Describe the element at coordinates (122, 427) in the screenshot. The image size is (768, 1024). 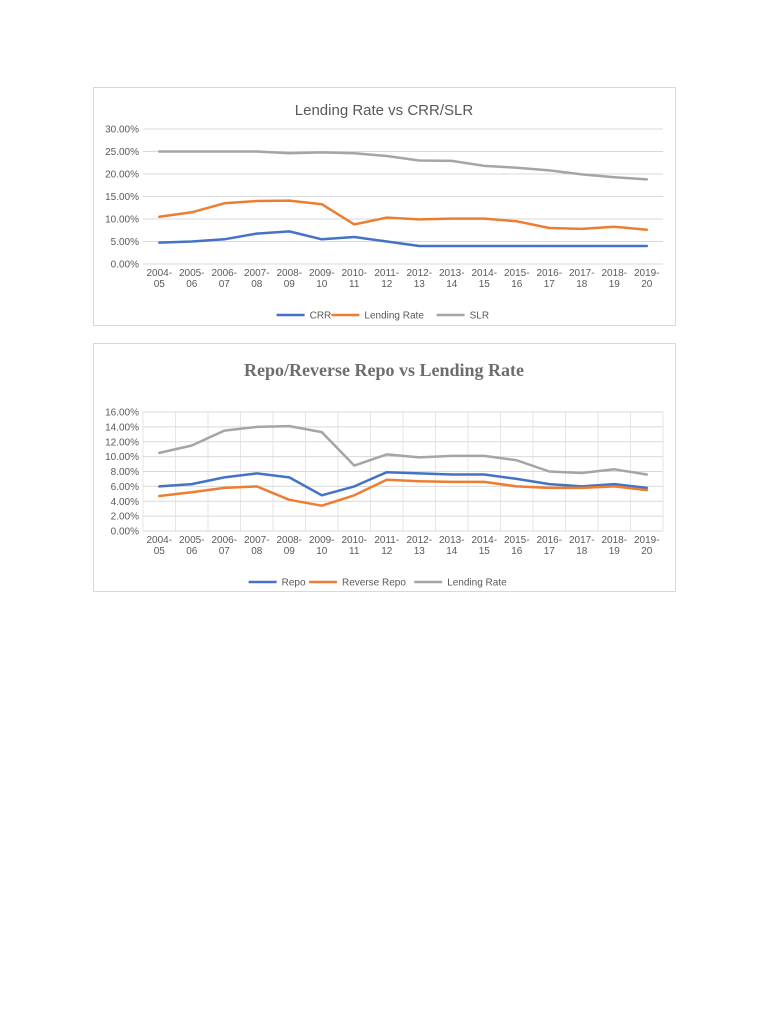
I see `y-tick-label: 14.00%` at that location.